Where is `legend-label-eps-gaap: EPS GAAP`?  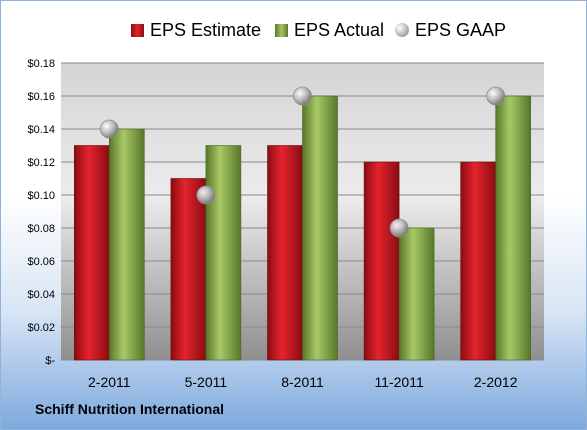 legend-label-eps-gaap: EPS GAAP is located at coordinates (461, 29).